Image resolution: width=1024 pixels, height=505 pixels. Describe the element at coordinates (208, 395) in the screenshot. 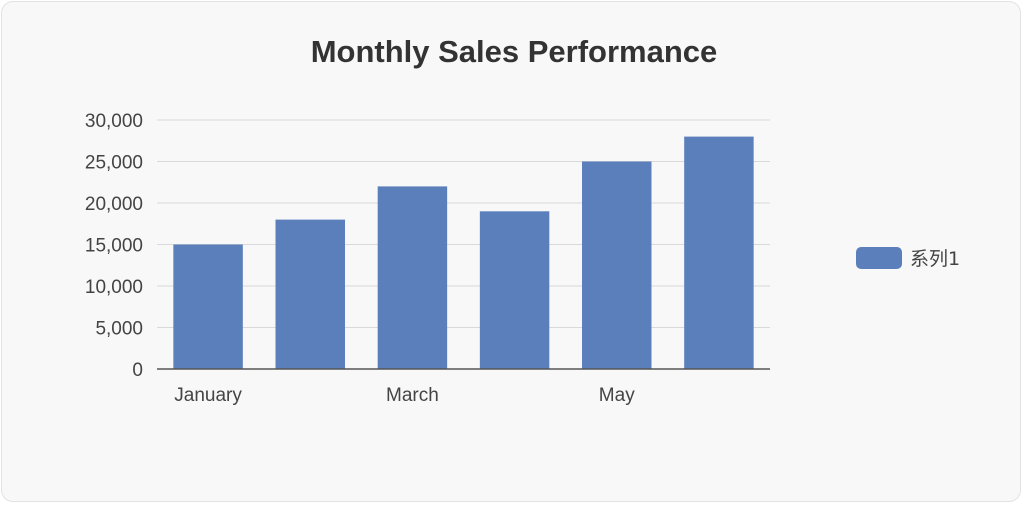

I see `x-tick-label: January` at that location.